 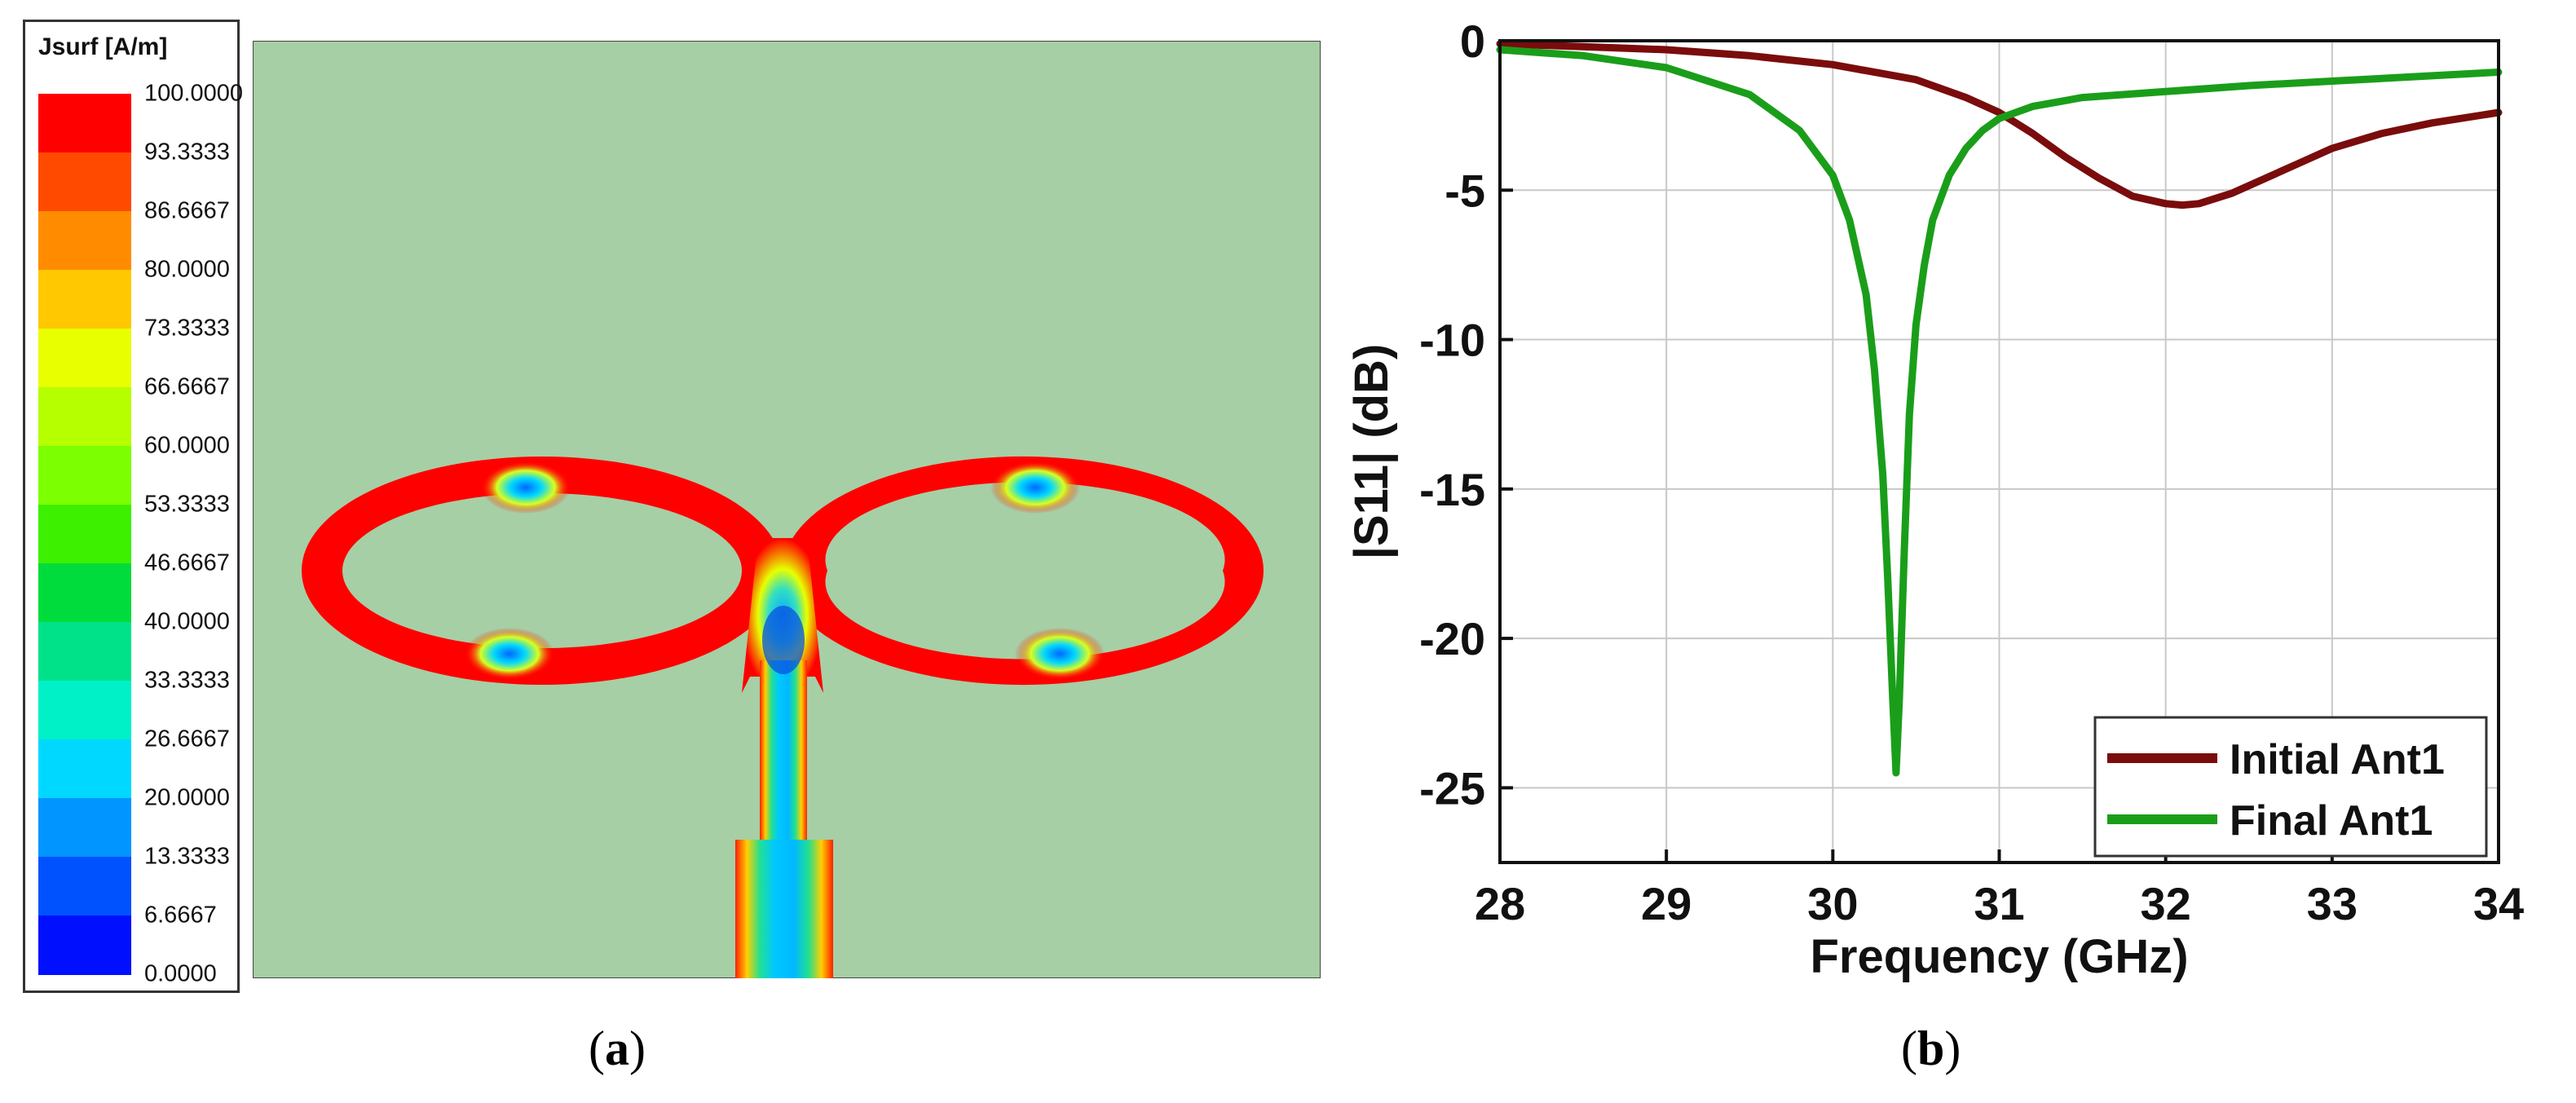 What do you see at coordinates (193, 93) in the screenshot?
I see `colorbar-tick-label: 100.0000` at bounding box center [193, 93].